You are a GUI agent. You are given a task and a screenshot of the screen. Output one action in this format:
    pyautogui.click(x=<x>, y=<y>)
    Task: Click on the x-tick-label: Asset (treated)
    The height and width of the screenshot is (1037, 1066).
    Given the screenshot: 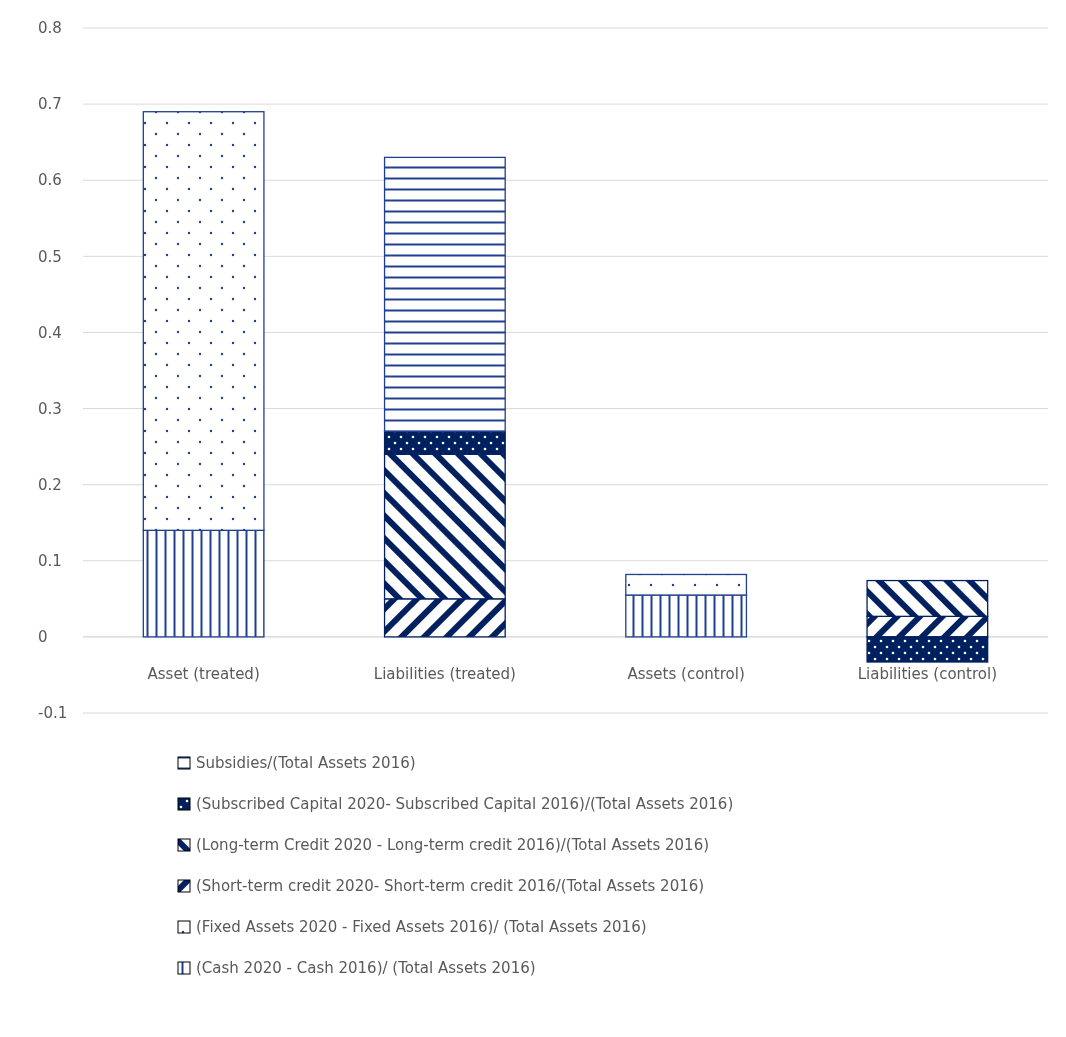 What is the action you would take?
    pyautogui.click(x=203, y=673)
    